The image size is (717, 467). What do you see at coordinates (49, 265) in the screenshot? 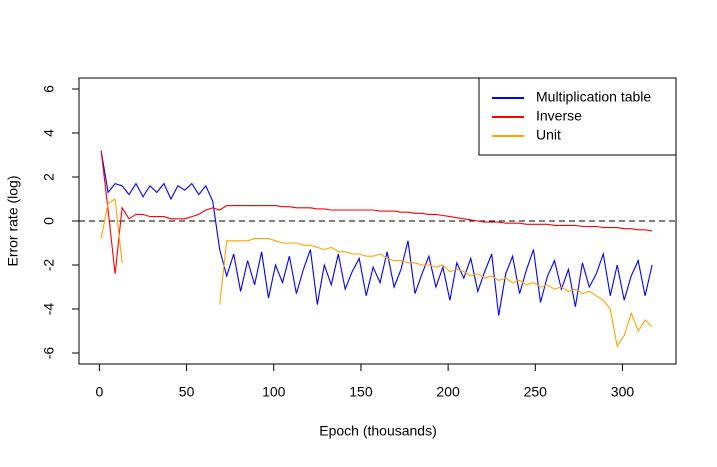
I see `y-tick-label: -2` at bounding box center [49, 265].